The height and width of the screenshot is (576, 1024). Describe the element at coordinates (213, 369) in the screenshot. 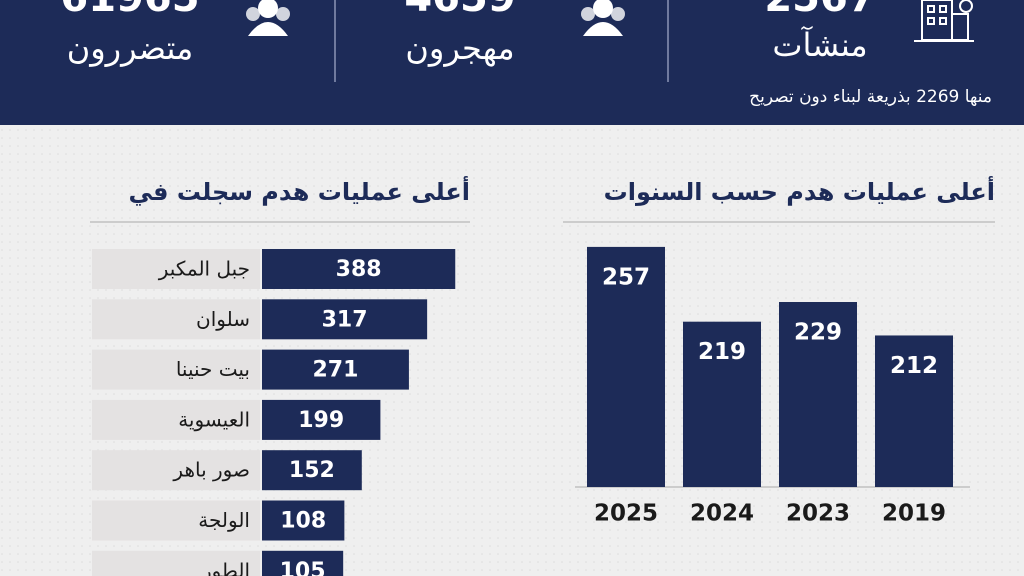

I see `category-label: بيت حنينا` at that location.